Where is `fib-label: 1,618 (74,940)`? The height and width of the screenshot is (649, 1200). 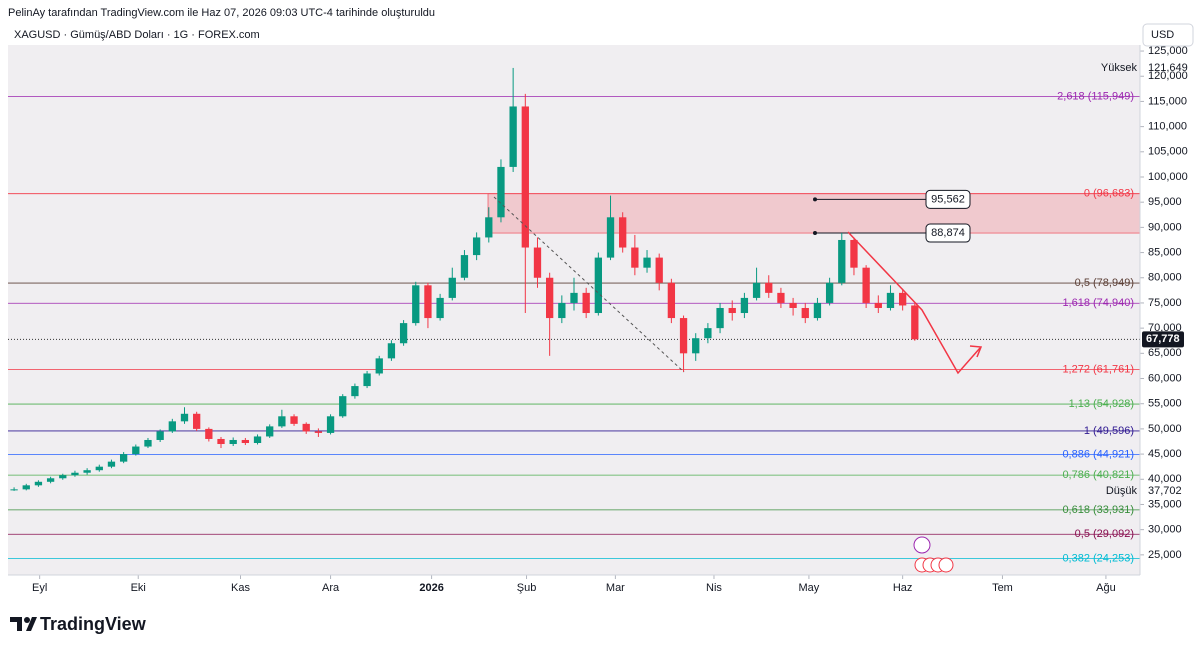 fib-label: 1,618 (74,940) is located at coordinates (1098, 303).